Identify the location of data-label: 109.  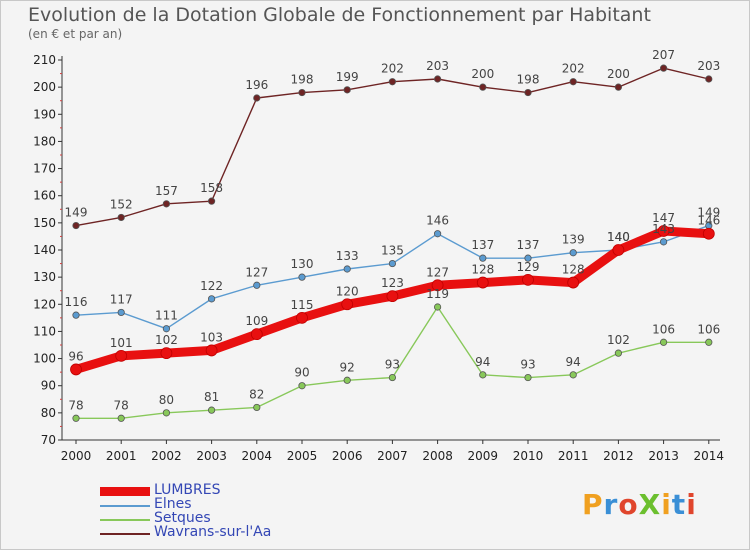
(256, 321).